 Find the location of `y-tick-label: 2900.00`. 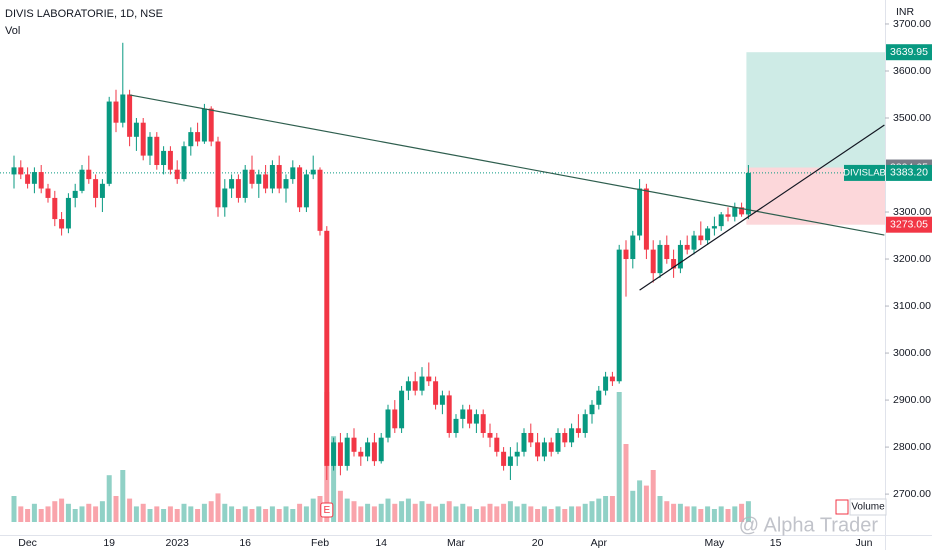

y-tick-label: 2900.00 is located at coordinates (912, 400).